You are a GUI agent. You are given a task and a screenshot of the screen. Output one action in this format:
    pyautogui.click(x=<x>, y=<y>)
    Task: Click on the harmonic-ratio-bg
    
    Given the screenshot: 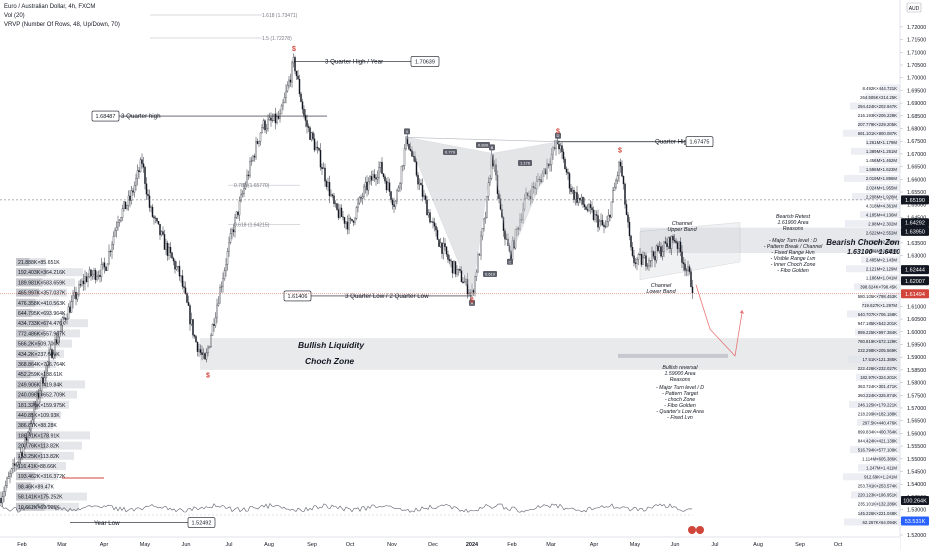 What is the action you would take?
    pyautogui.click(x=450, y=152)
    